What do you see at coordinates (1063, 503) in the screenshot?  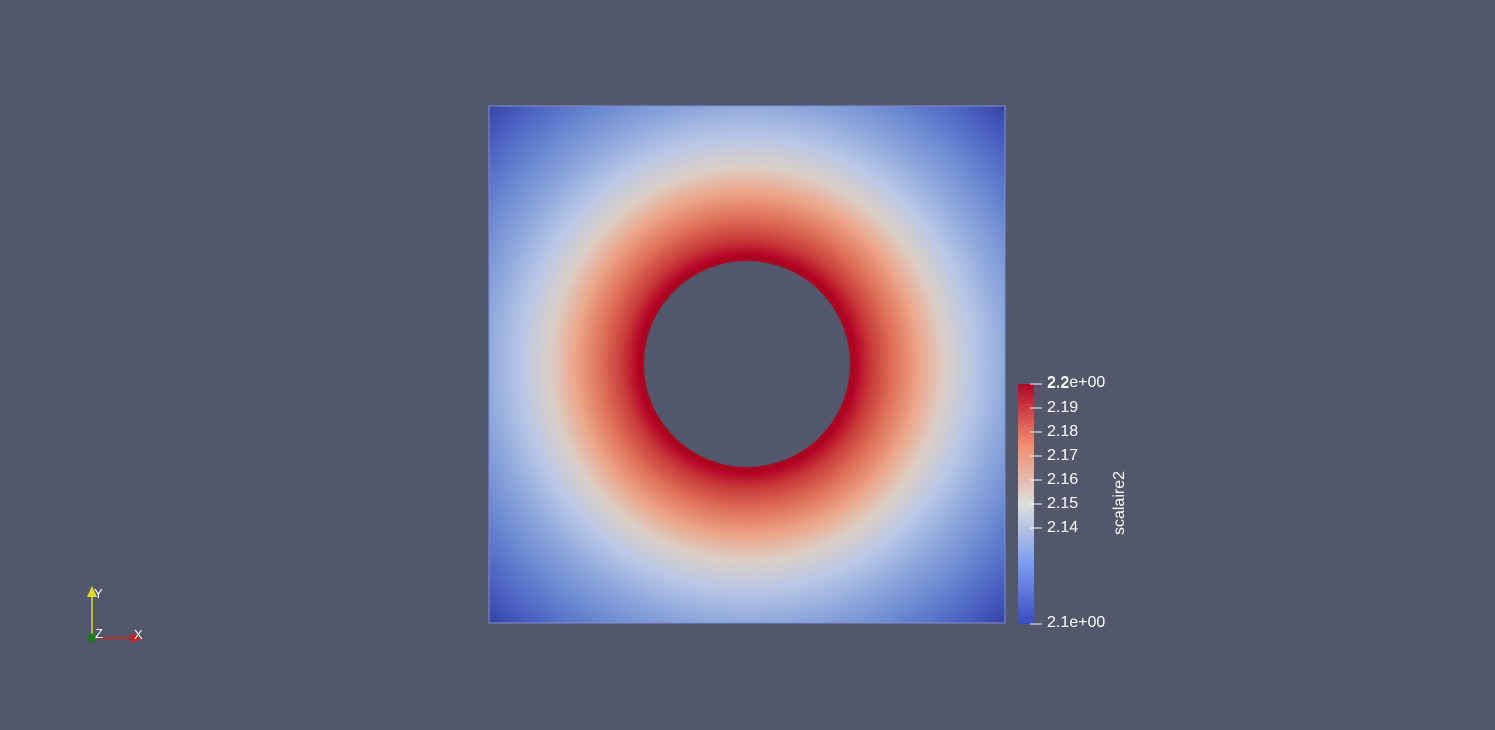 I see `legend-tick-label: 2.15` at bounding box center [1063, 503].